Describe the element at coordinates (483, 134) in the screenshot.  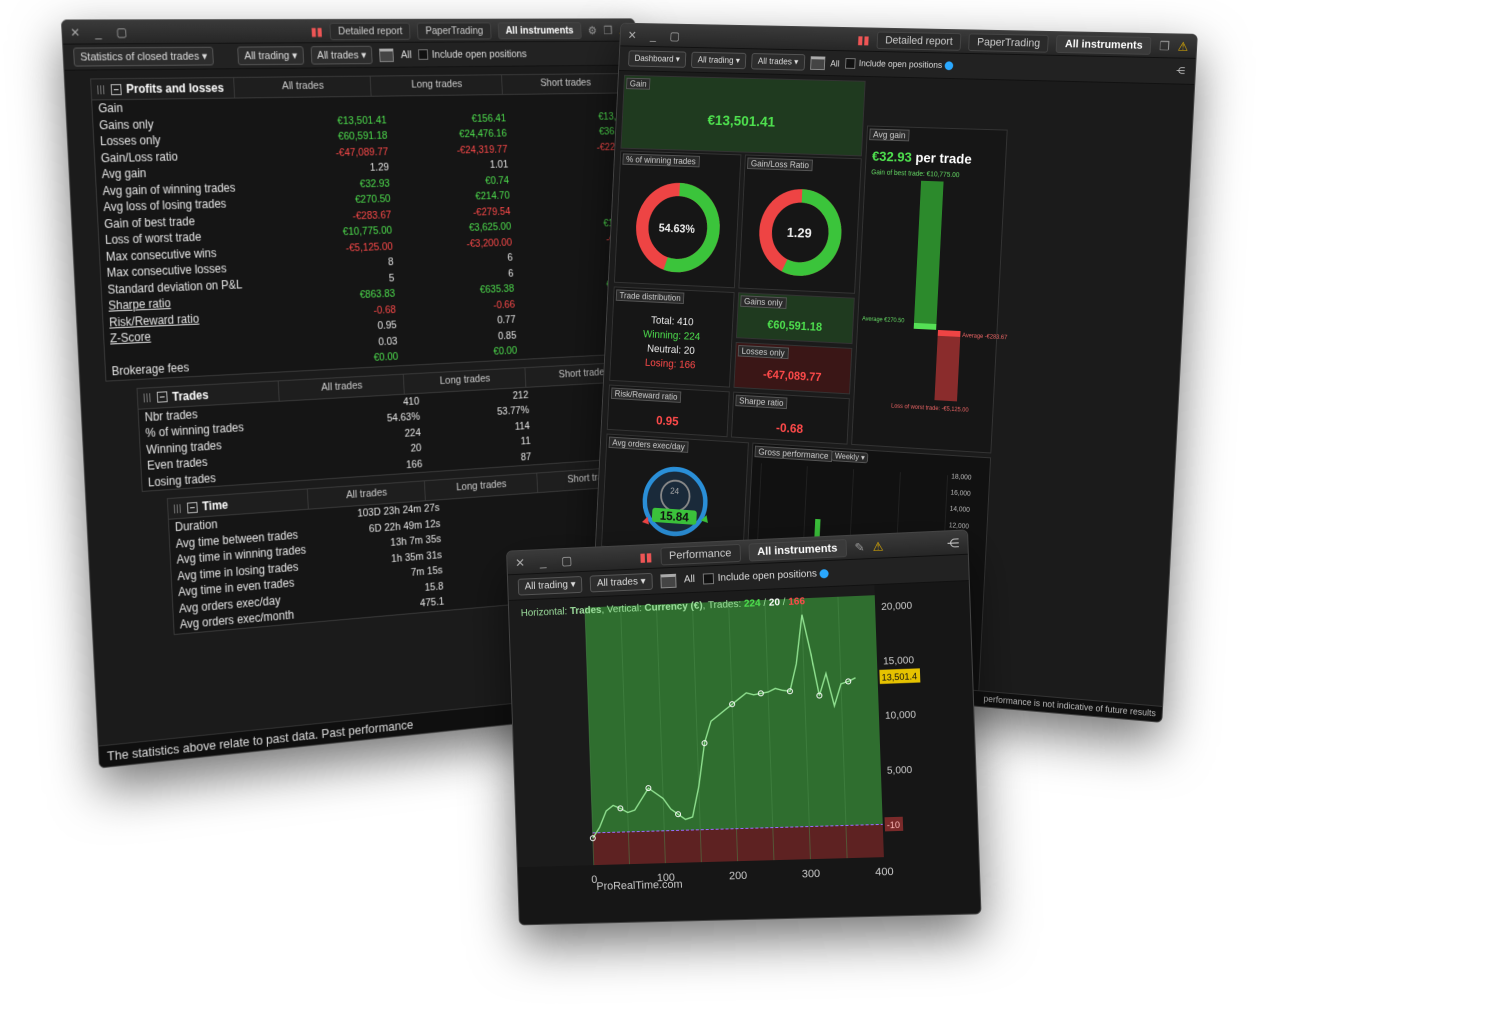
I see `row-value: €24,476.16` at that location.